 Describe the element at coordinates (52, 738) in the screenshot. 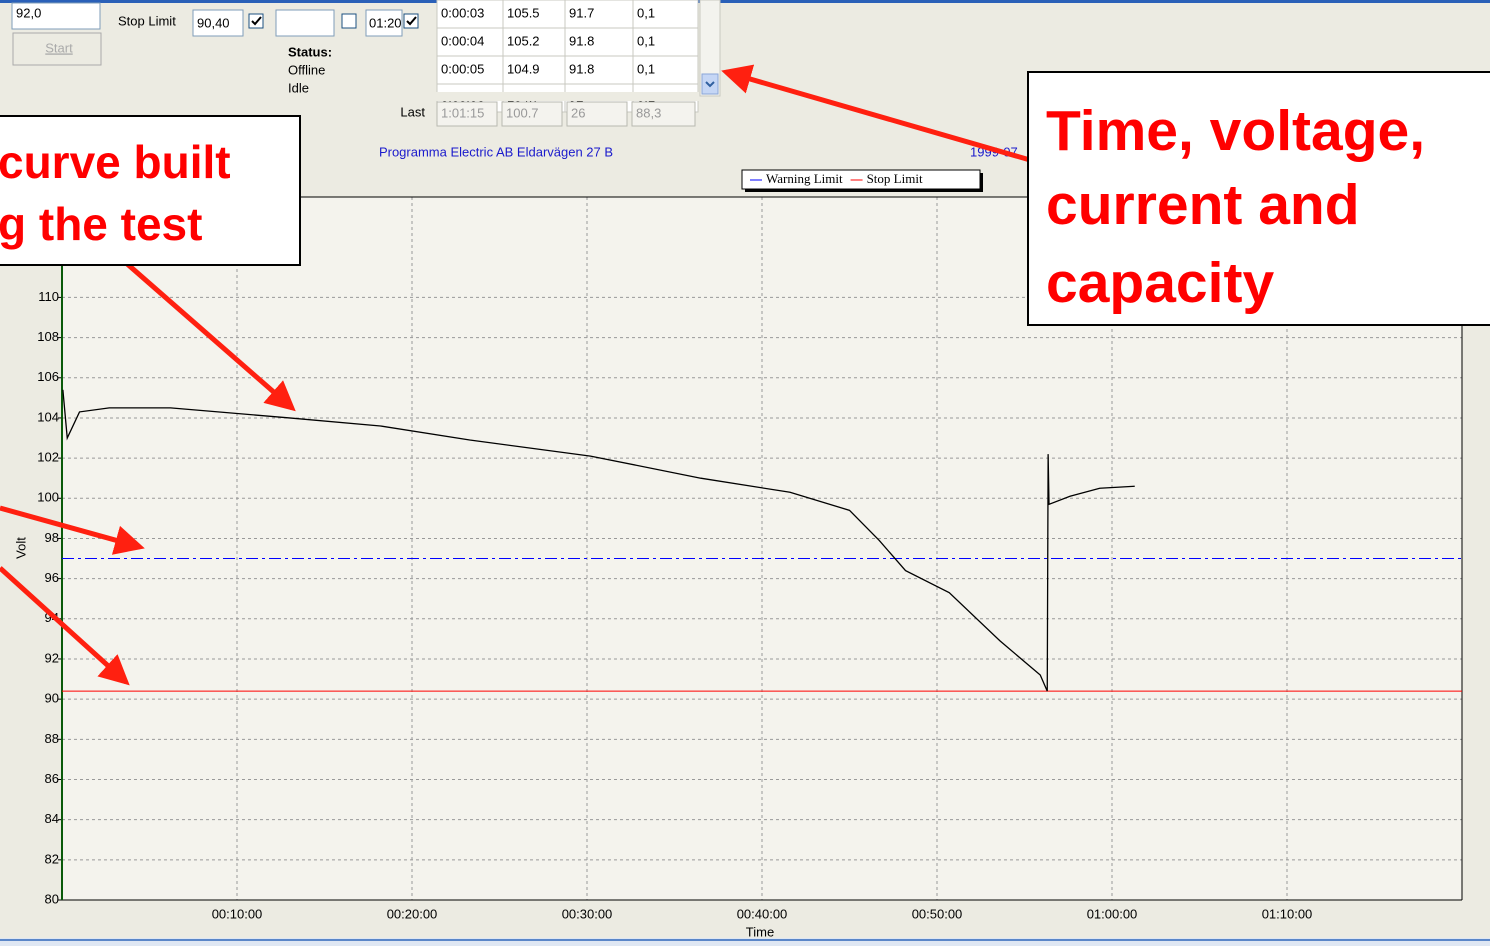

I see `y-tick-label: 88` at that location.